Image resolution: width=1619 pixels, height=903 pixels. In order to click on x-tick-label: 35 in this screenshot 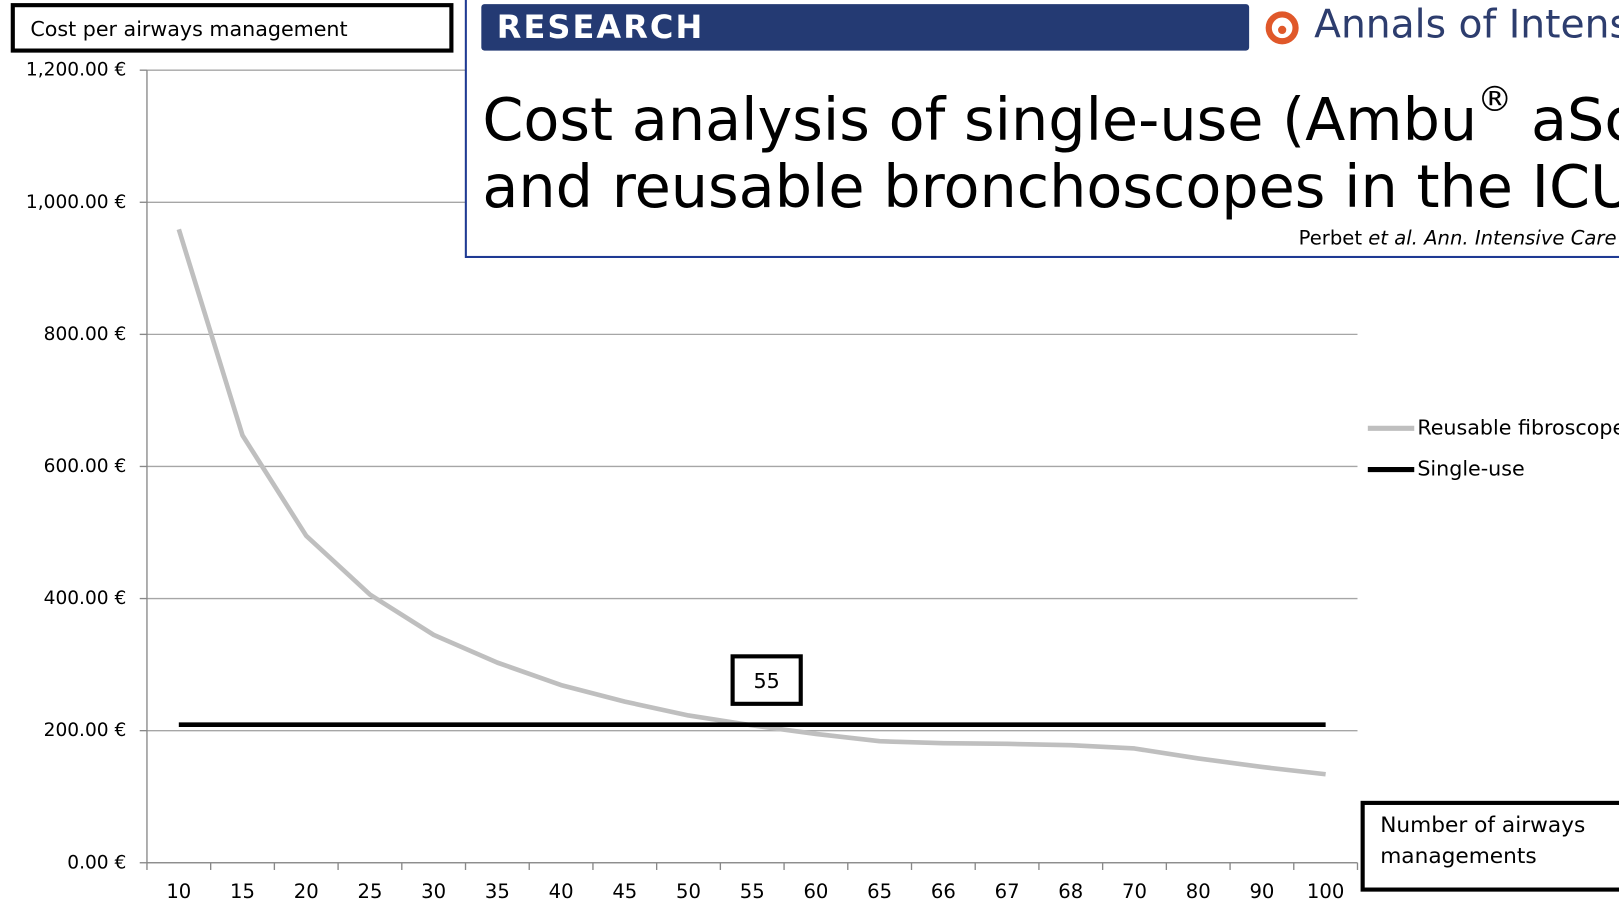, I will do `click(497, 891)`.